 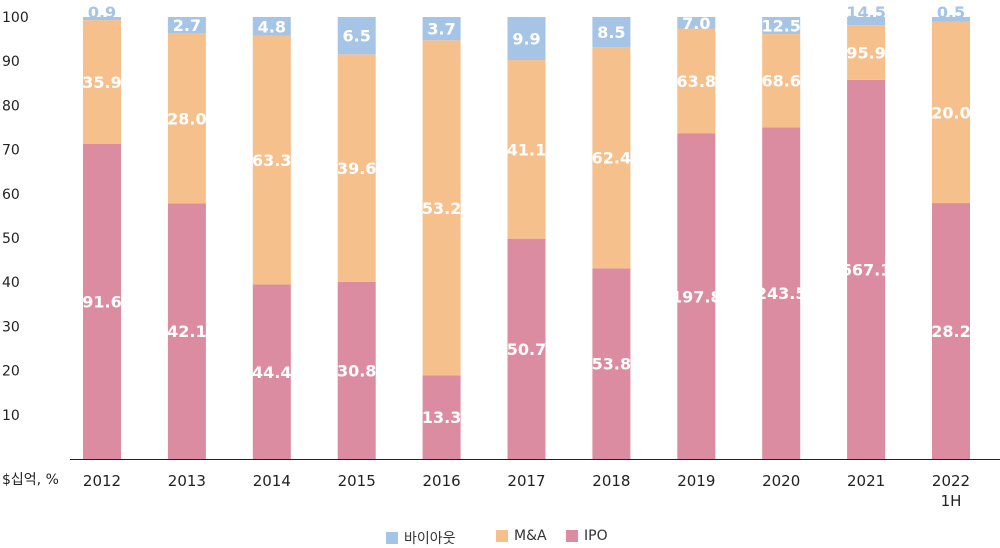 I want to click on data-label: 20.0, so click(x=950, y=112).